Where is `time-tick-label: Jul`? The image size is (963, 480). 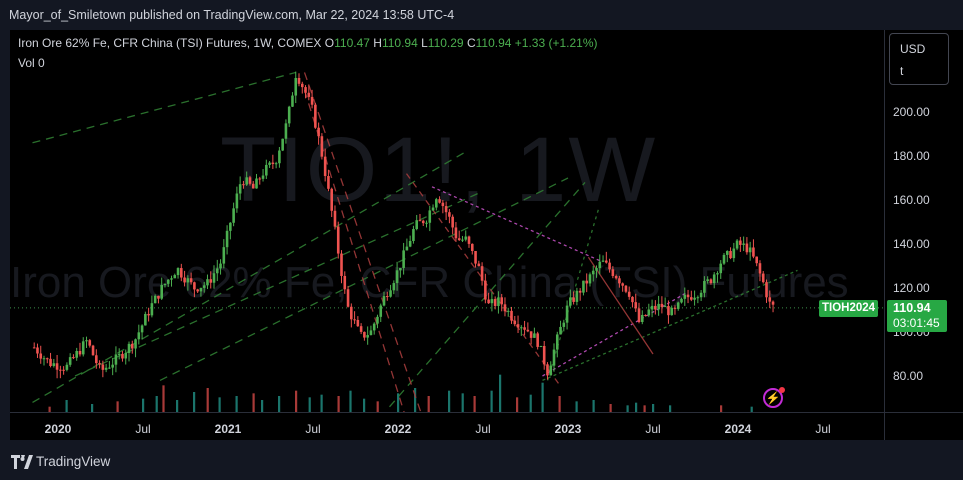
time-tick-label: Jul is located at coordinates (143, 429).